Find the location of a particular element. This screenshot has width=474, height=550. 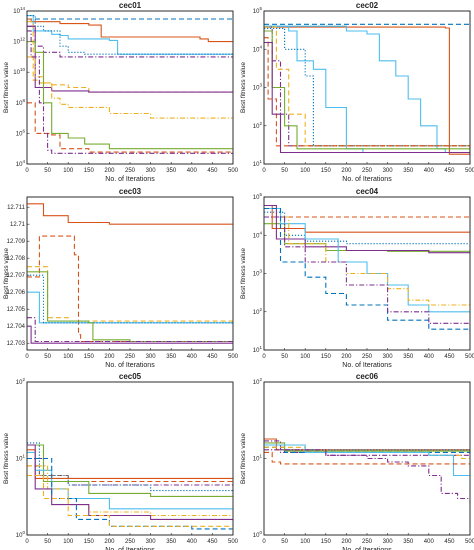

y-tick-label: 10¹² is located at coordinates (19, 41).